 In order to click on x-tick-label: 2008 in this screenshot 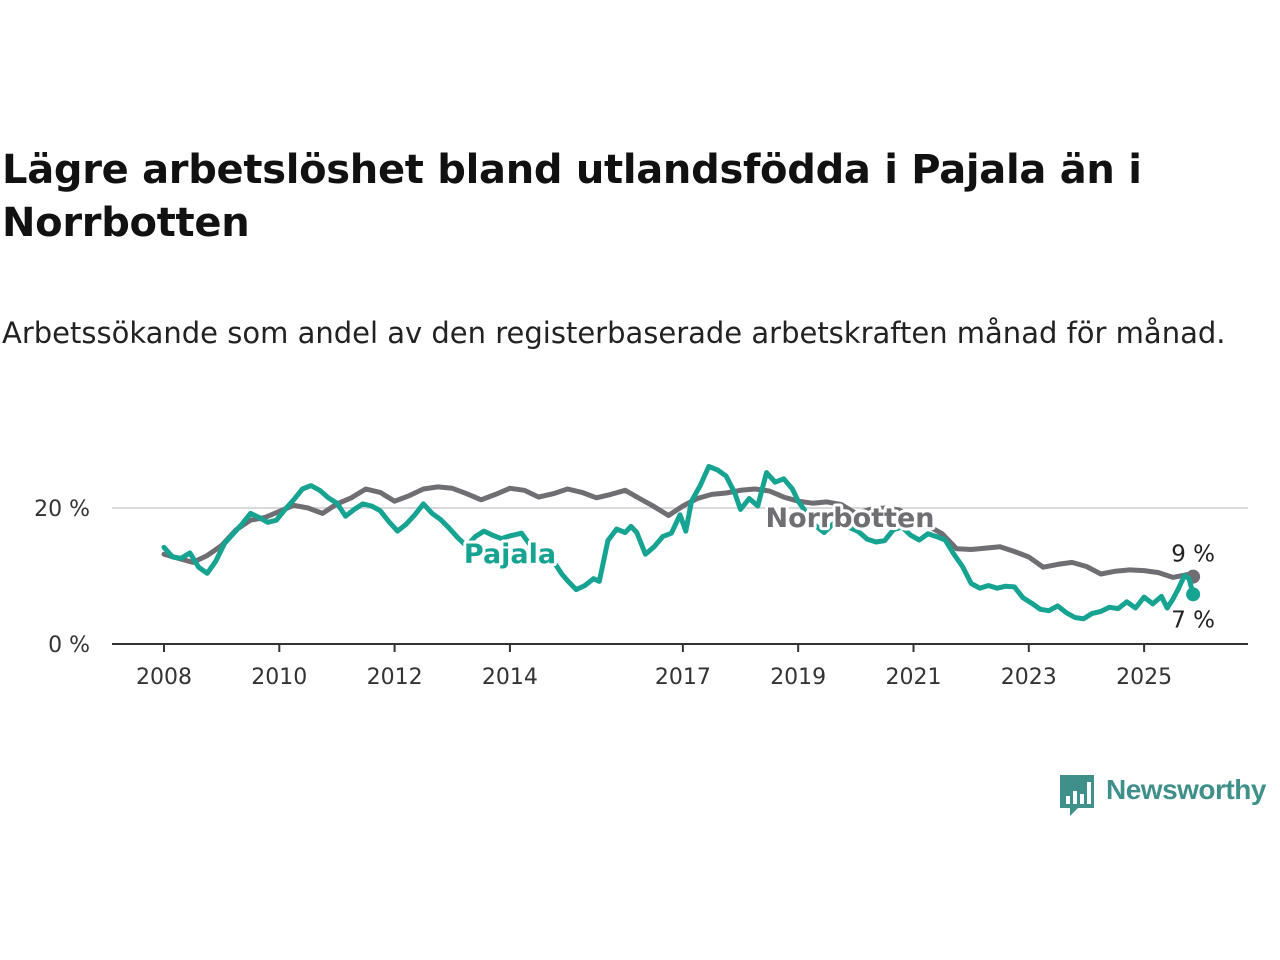, I will do `click(164, 677)`.